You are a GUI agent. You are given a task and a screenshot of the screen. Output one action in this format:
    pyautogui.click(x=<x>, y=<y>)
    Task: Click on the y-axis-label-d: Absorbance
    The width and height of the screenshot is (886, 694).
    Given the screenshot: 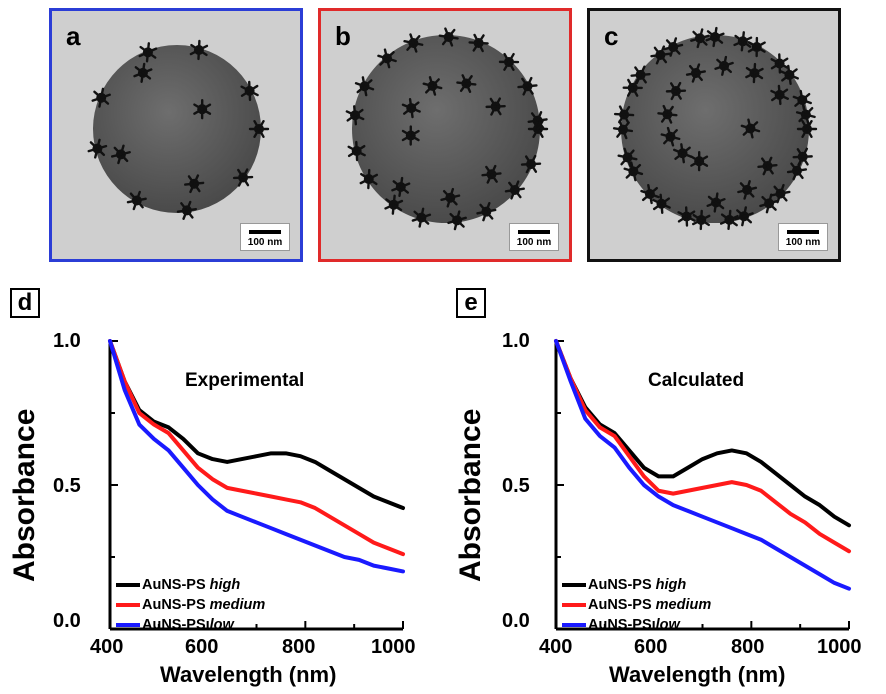 What is the action you would take?
    pyautogui.click(x=24, y=495)
    